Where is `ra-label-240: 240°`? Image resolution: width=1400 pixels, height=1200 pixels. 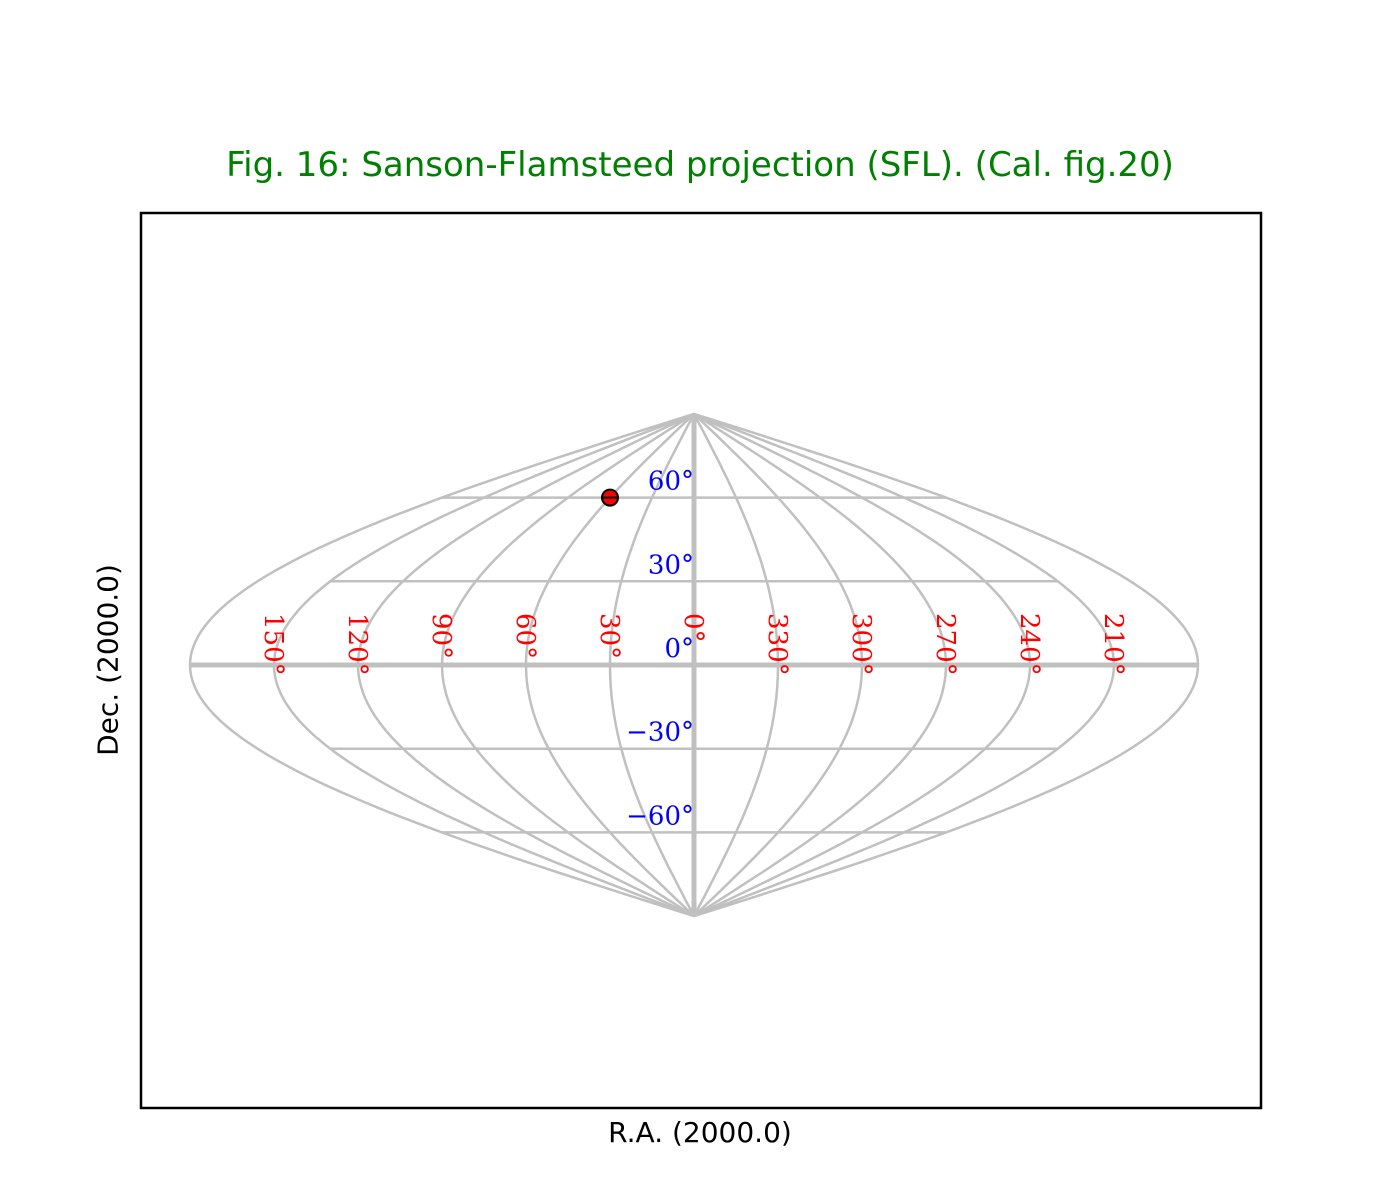 ra-label-240: 240° is located at coordinates (1029, 644).